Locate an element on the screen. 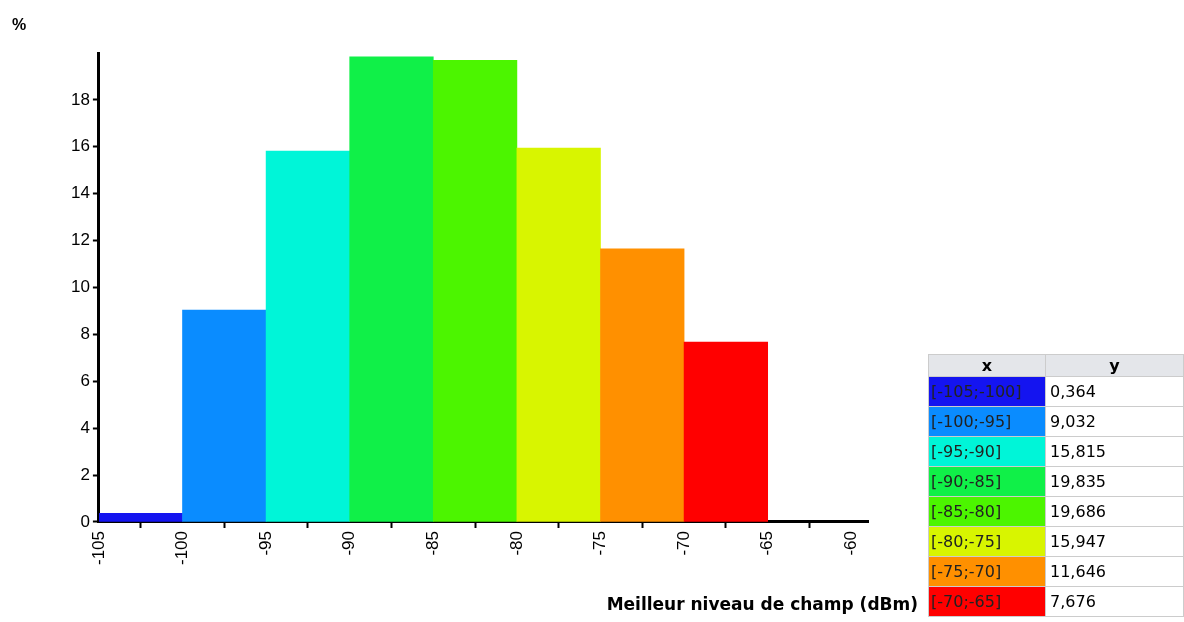 The height and width of the screenshot is (622, 1184). x-tick-label: -70 is located at coordinates (683, 543).